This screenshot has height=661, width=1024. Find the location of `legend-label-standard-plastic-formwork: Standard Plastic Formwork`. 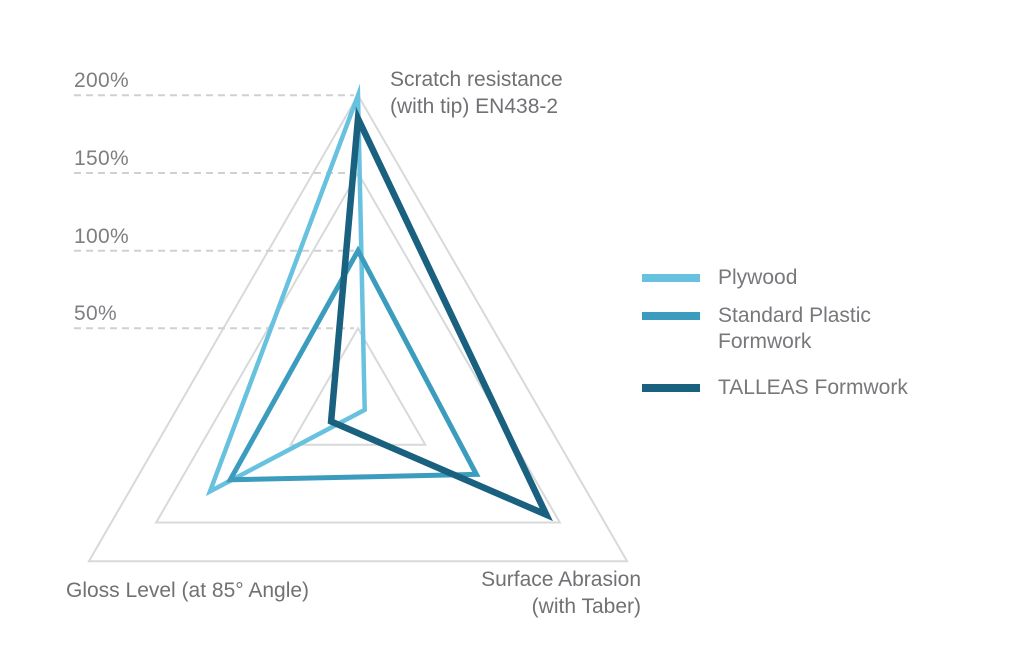

legend-label-standard-plastic-formwork: Standard Plastic Formwork is located at coordinates (794, 328).